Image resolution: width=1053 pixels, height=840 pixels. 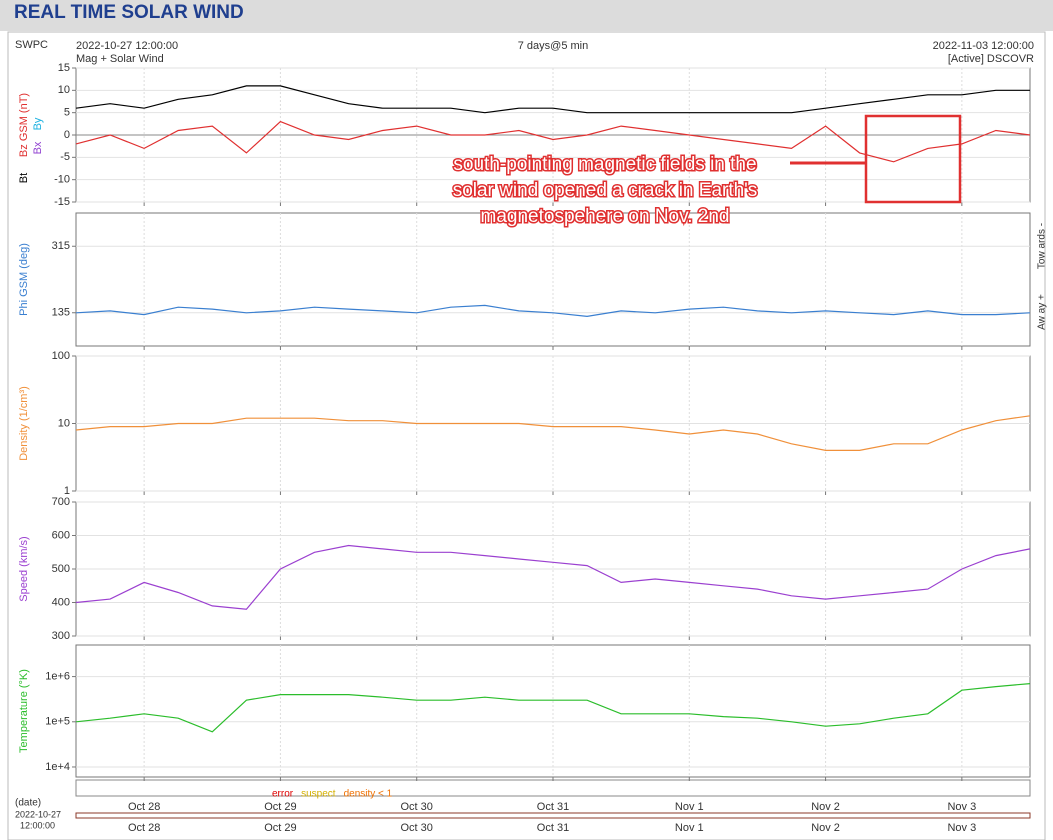 I want to click on start-time: 2022-10-27 12:00:00, so click(x=127, y=46).